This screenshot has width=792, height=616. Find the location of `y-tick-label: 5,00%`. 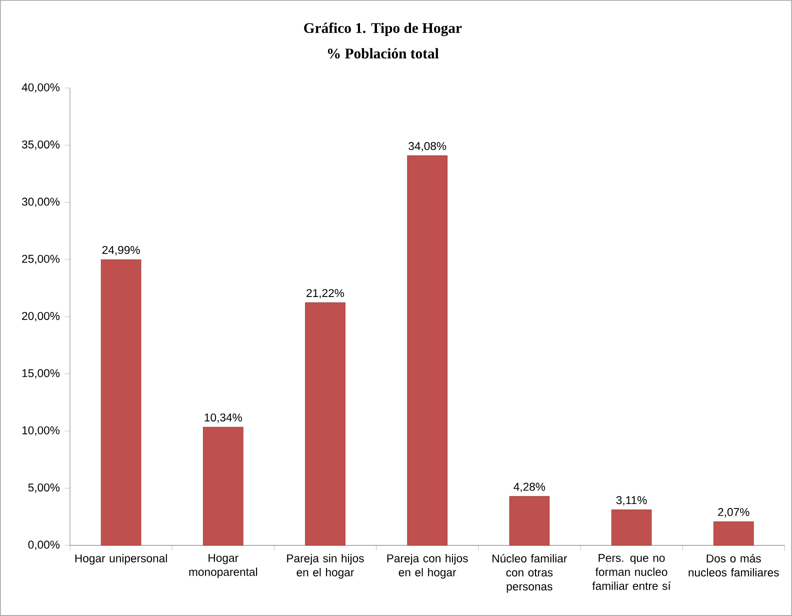

y-tick-label: 5,00% is located at coordinates (44, 488).